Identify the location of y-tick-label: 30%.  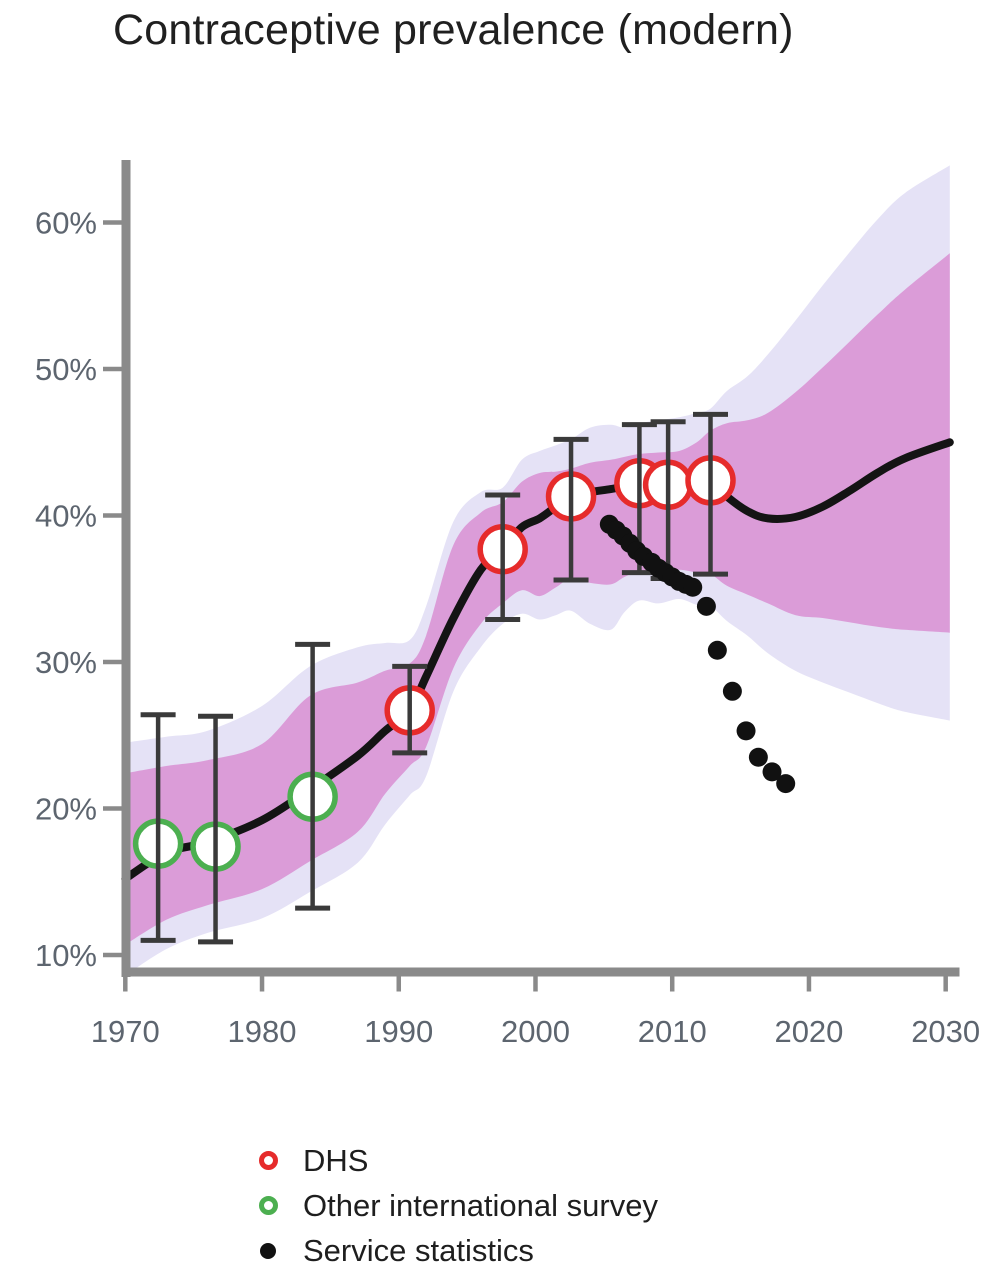
(66, 662).